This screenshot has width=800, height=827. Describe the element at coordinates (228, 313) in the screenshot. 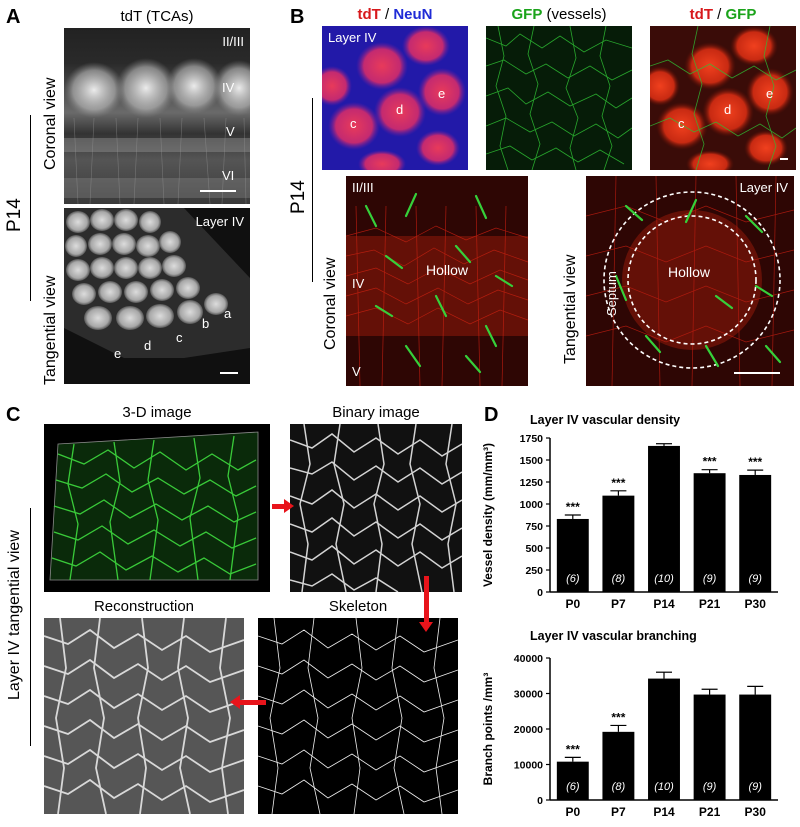

I see `barrel-label-a: a` at that location.